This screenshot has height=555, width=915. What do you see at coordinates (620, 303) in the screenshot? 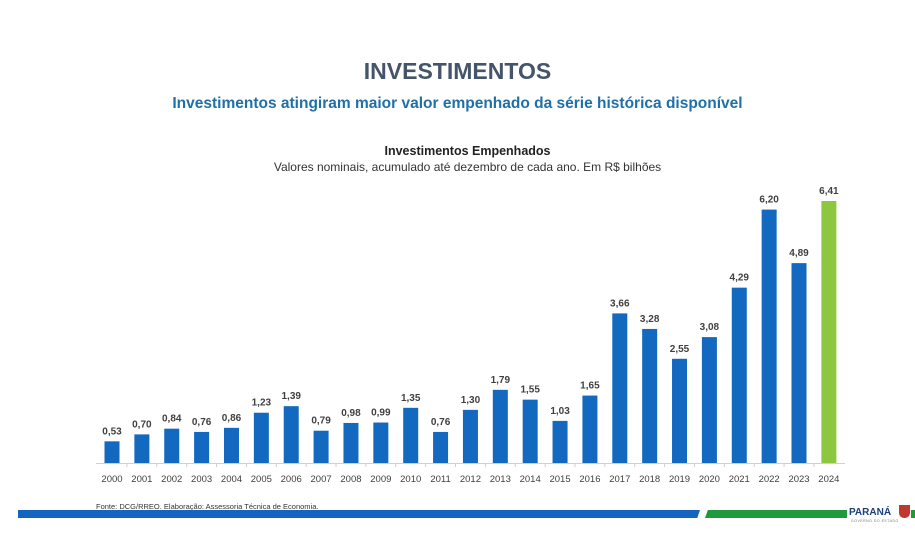
I see `data-label-2017: 3,66` at bounding box center [620, 303].